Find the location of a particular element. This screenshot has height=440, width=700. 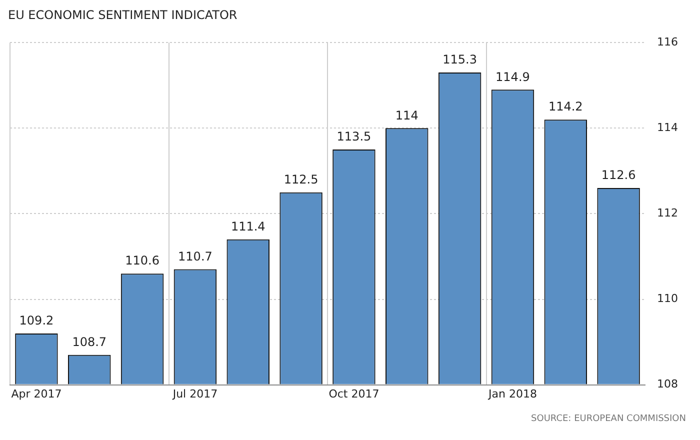

data-label: 108.7 is located at coordinates (89, 341).